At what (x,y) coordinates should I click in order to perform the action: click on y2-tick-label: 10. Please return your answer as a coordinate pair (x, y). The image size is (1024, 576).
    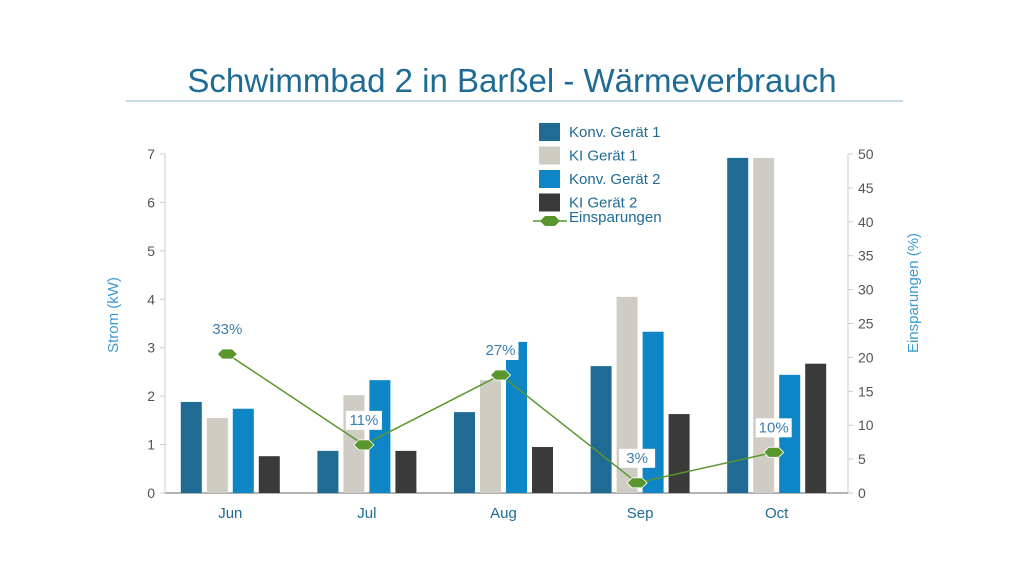
    Looking at the image, I should click on (866, 425).